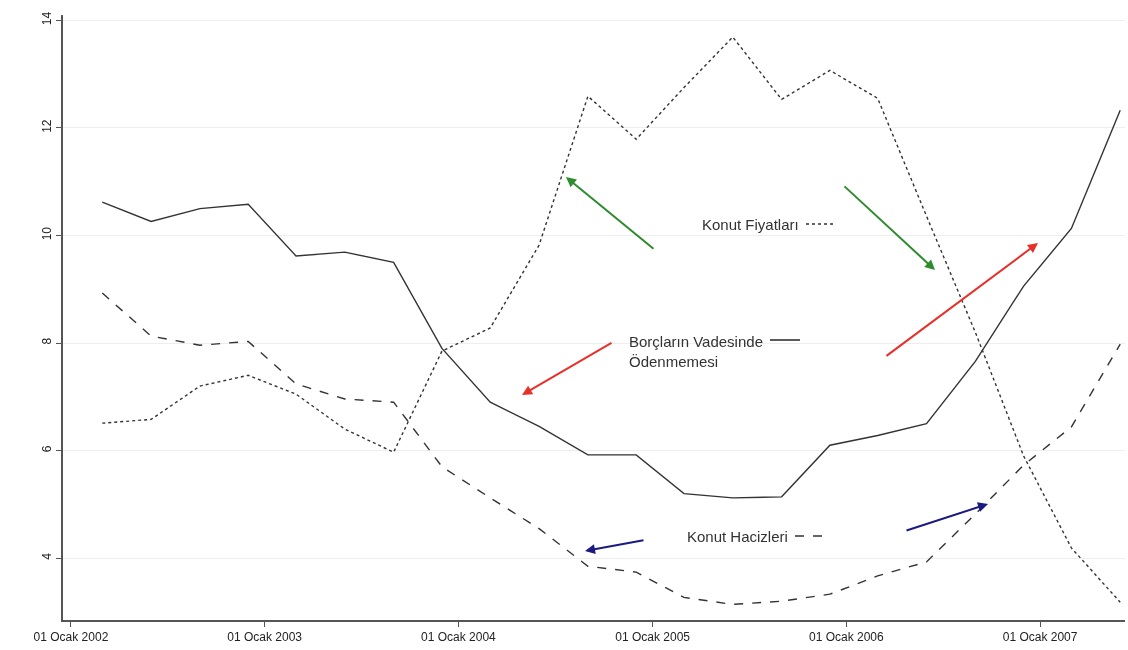 The image size is (1128, 650). What do you see at coordinates (71, 637) in the screenshot?
I see `x-tick-label: 01 Ocak 2002` at bounding box center [71, 637].